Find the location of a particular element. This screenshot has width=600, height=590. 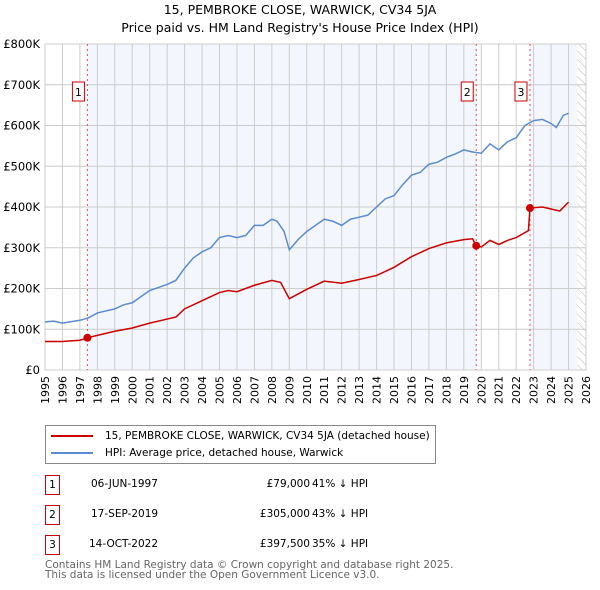

x-tick-label: 2004 is located at coordinates (202, 390).